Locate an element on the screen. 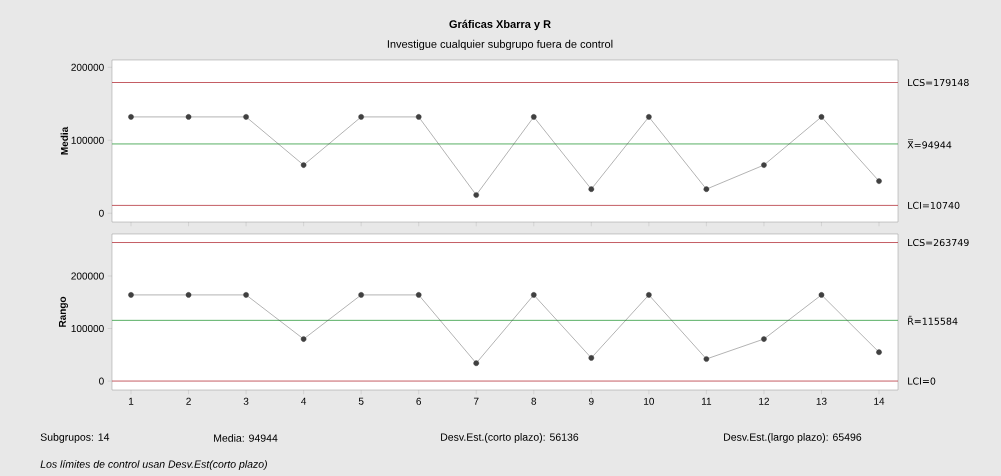 The height and width of the screenshot is (476, 1001). x-tick-label: 11 is located at coordinates (706, 401).